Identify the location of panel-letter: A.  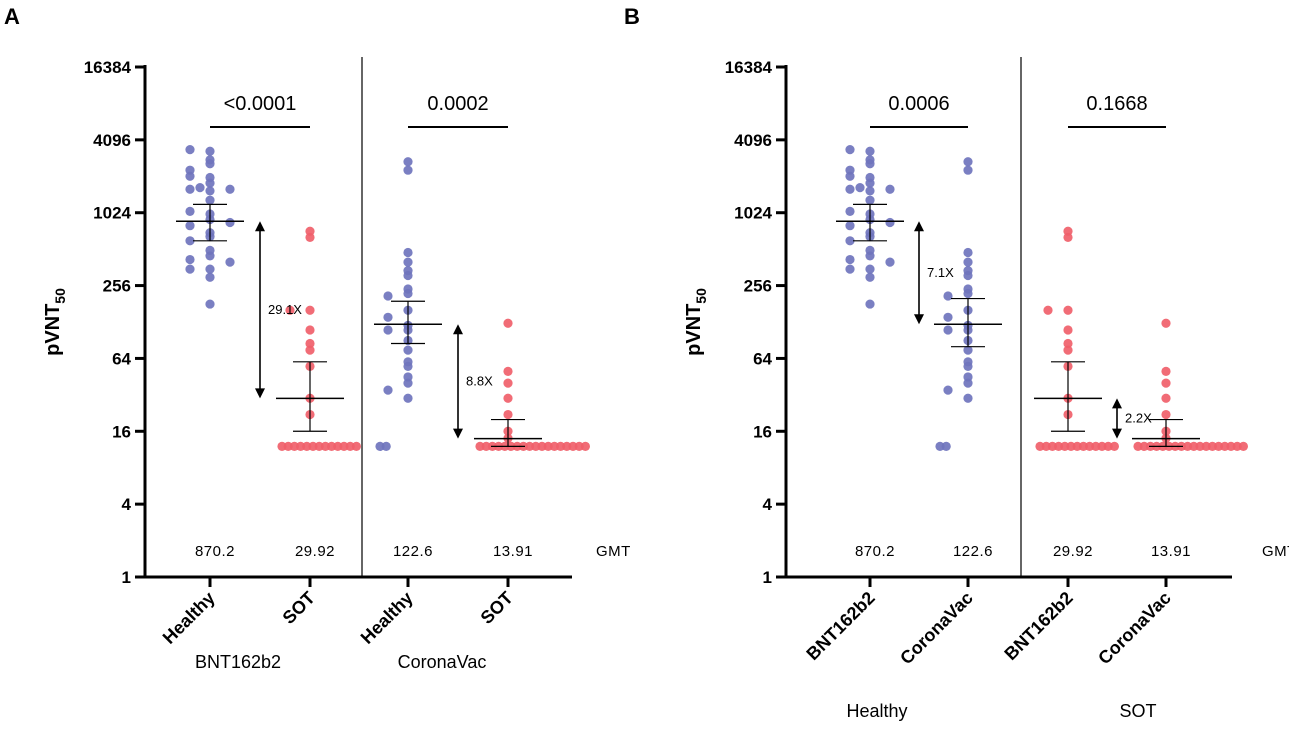
(12, 16).